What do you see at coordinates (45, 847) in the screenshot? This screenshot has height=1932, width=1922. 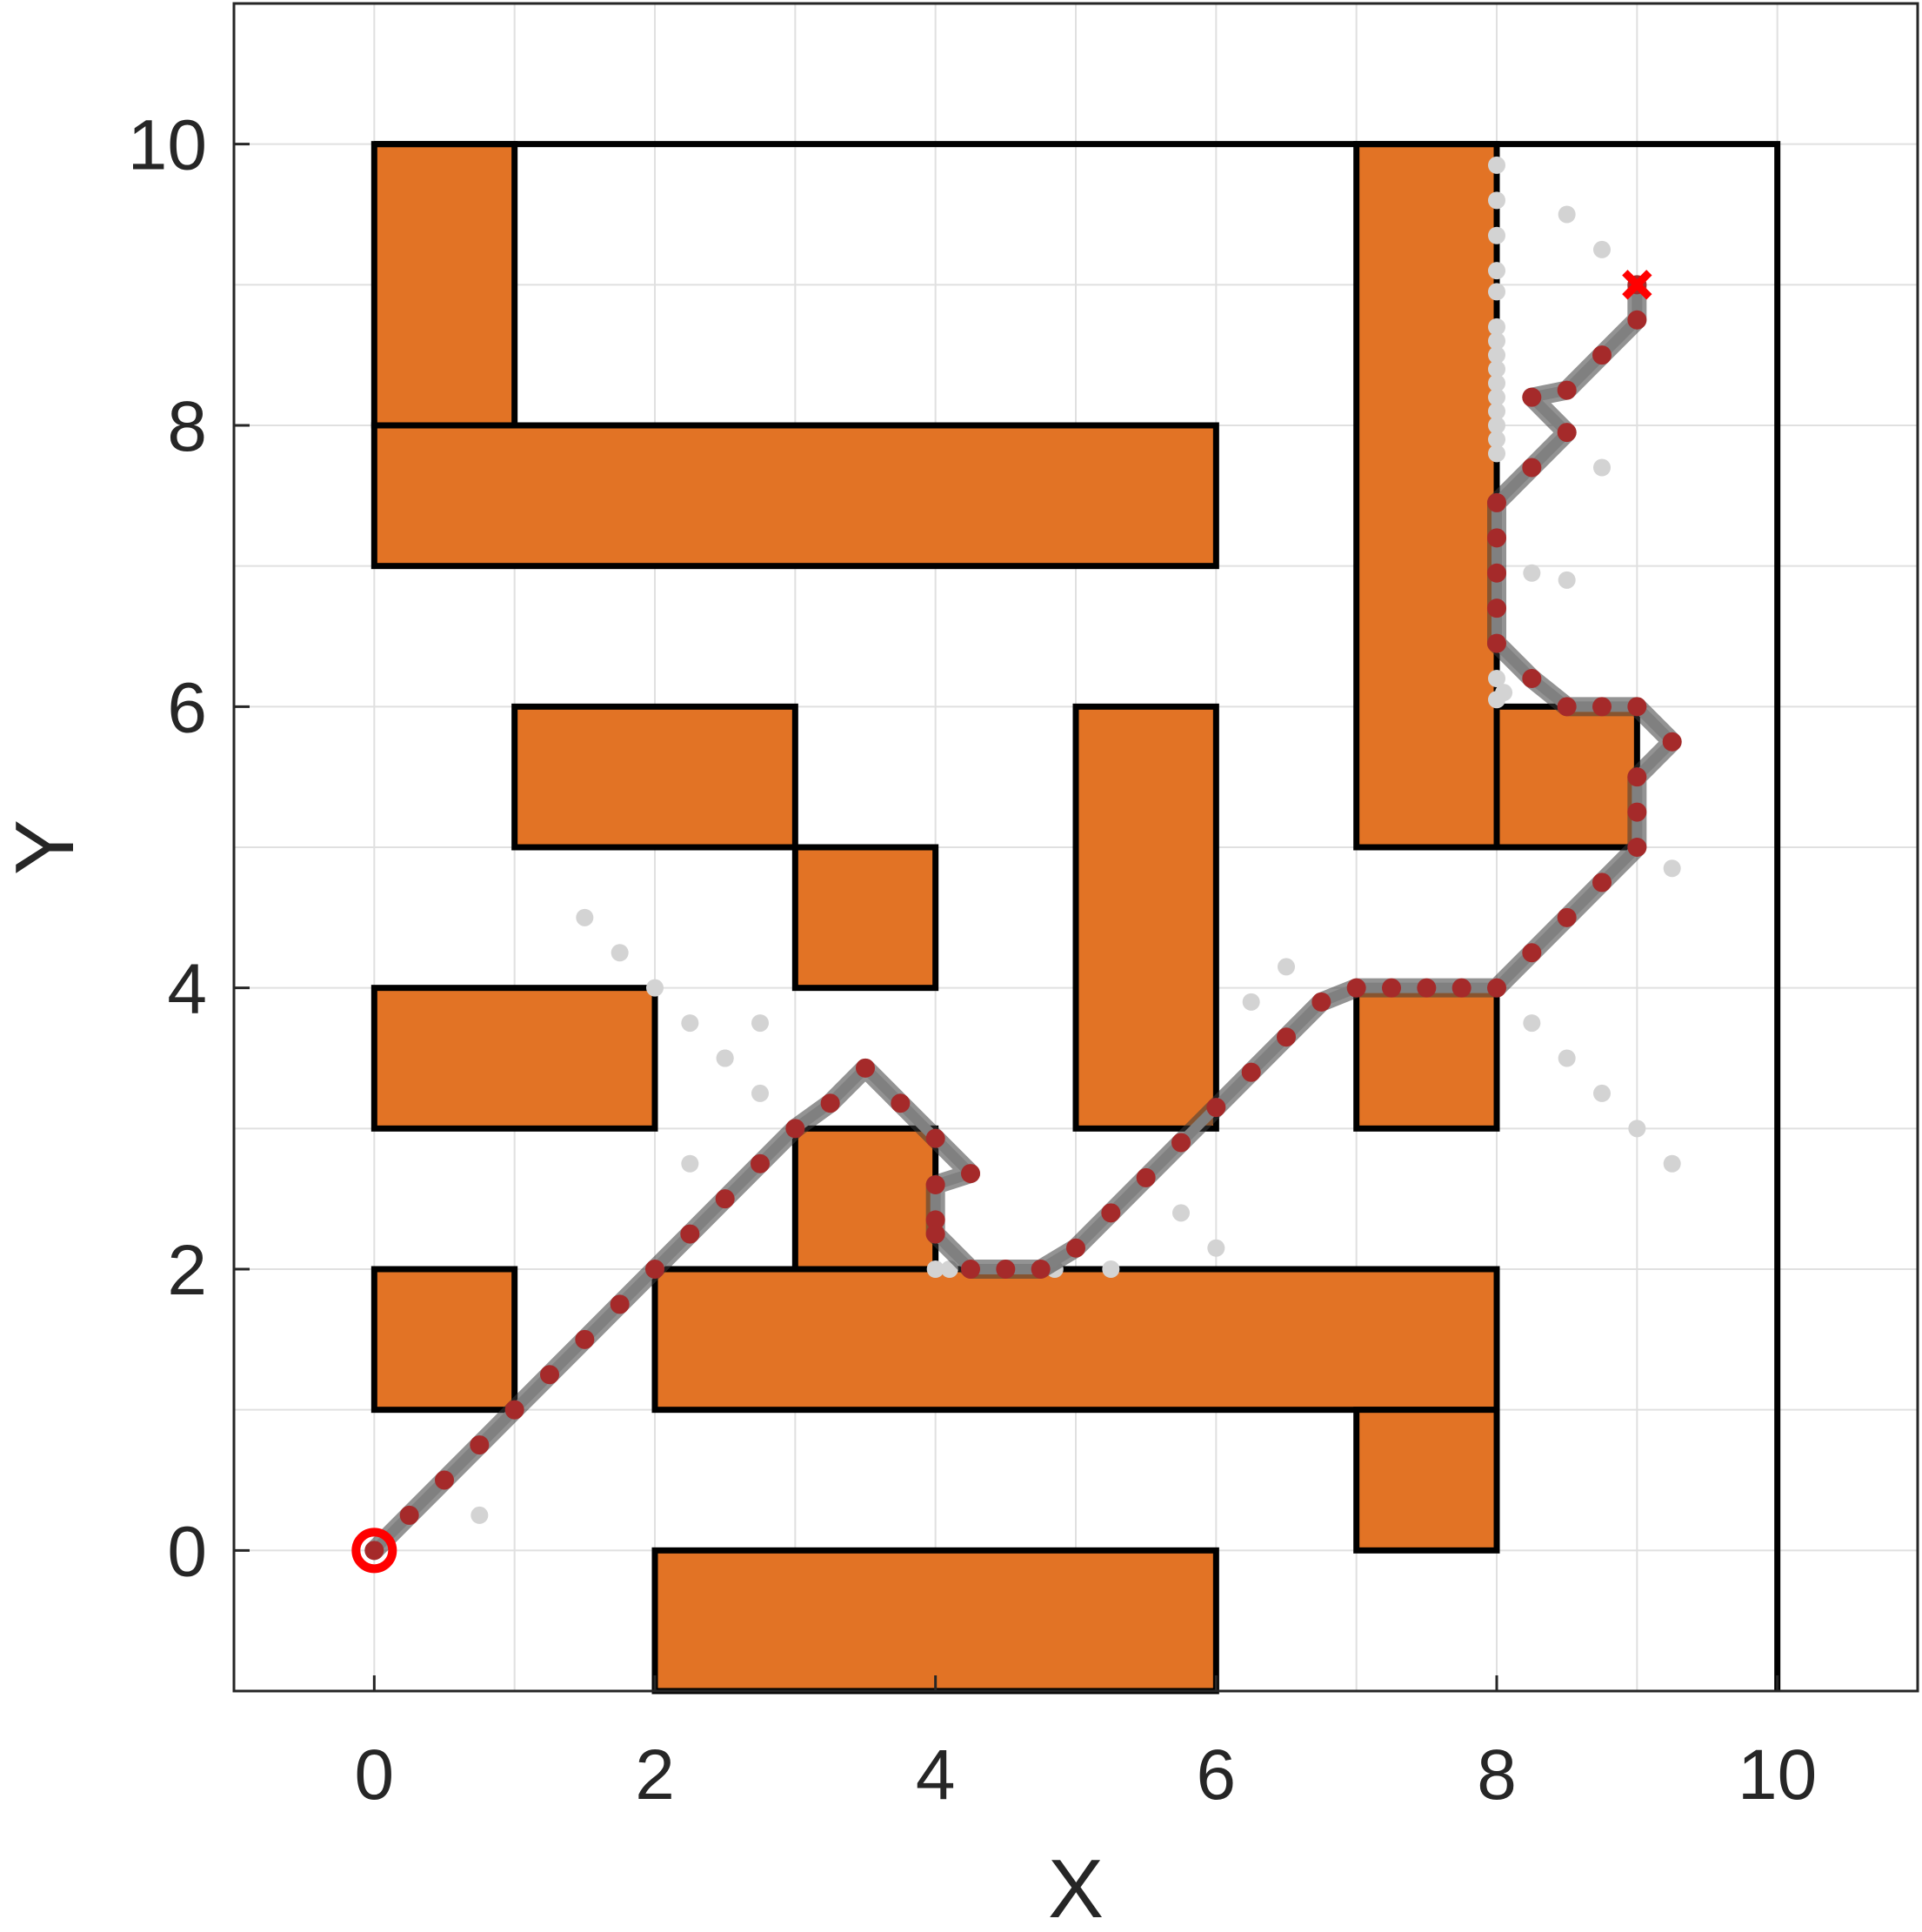 I see `y-axis-label: Y` at bounding box center [45, 847].